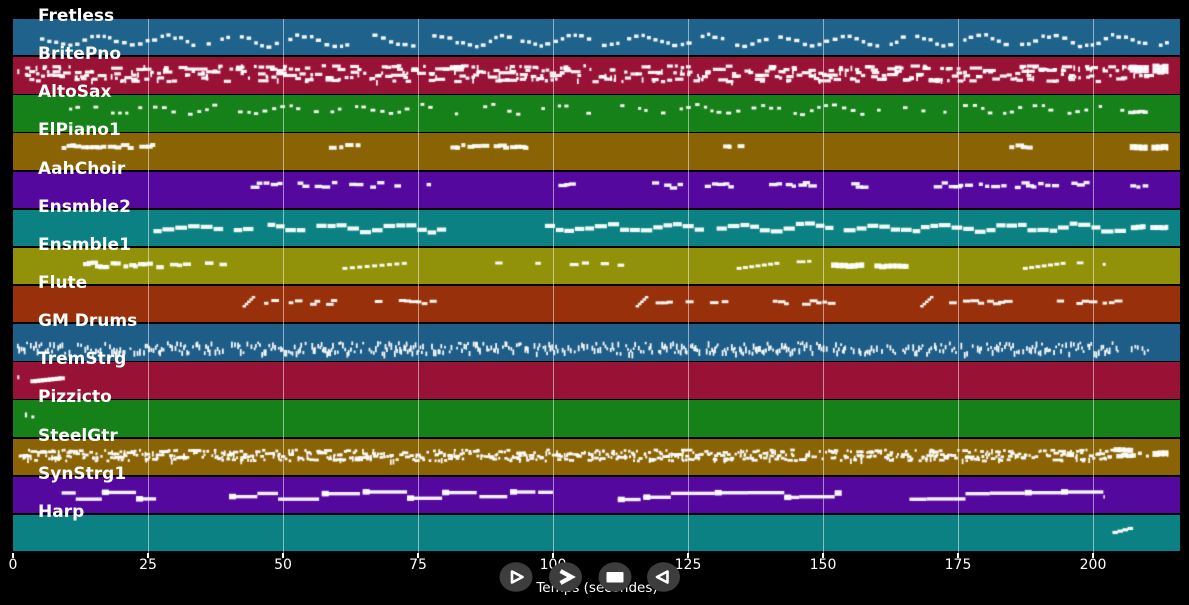 Image resolution: width=1189 pixels, height=605 pixels. What do you see at coordinates (84, 244) in the screenshot?
I see `track-label-ensmble1: Ensmble1` at bounding box center [84, 244].